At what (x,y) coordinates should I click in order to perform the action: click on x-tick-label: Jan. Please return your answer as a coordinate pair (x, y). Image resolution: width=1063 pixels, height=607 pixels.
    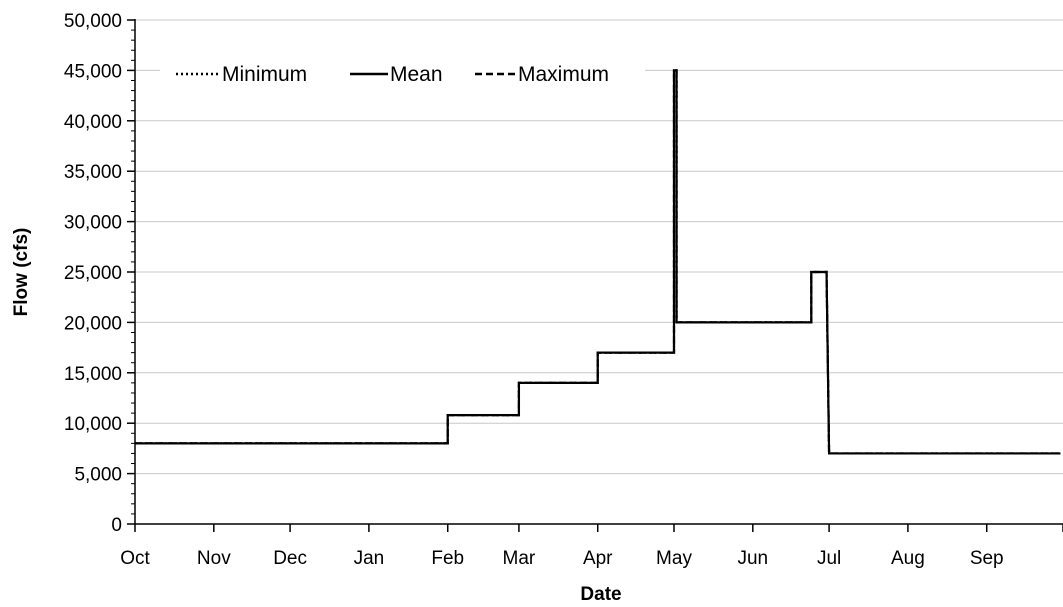
    Looking at the image, I should click on (369, 558).